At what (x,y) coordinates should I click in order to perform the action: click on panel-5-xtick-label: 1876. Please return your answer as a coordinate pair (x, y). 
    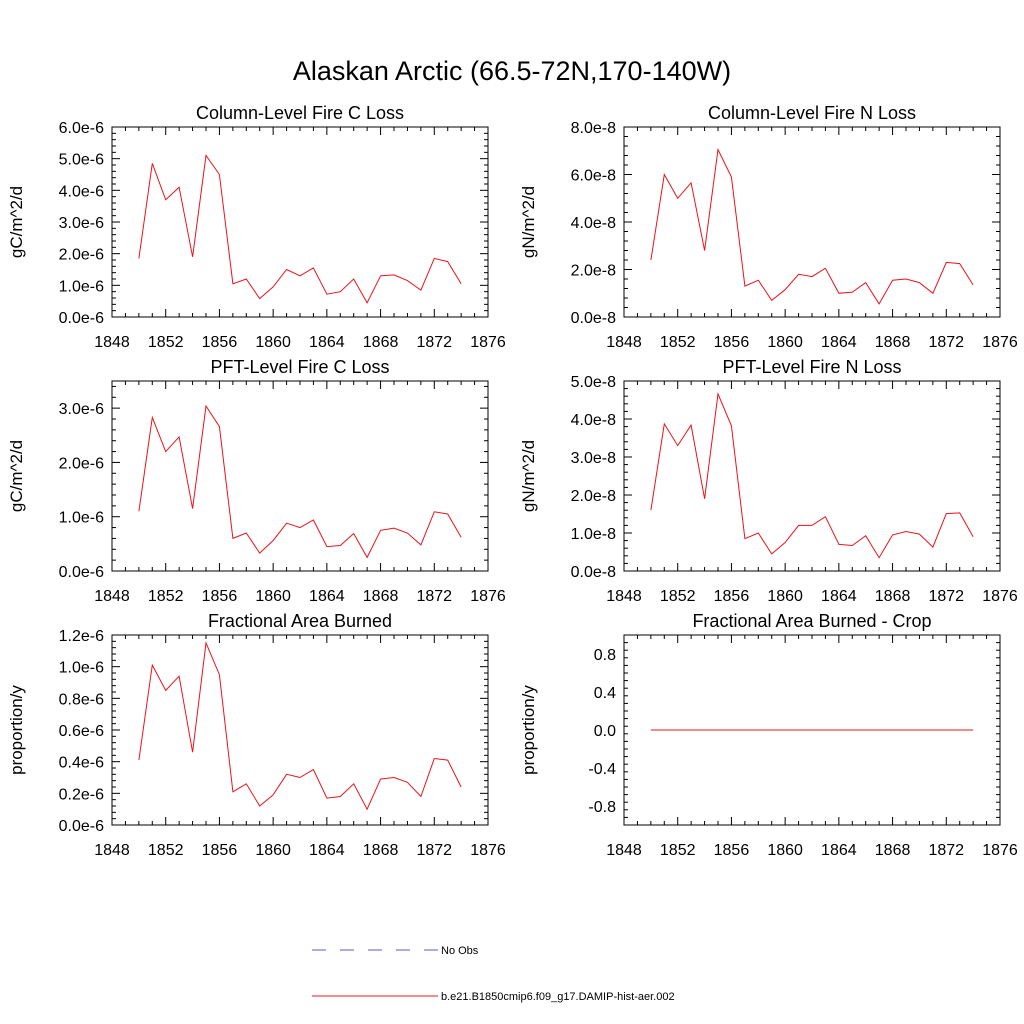
    Looking at the image, I should click on (488, 850).